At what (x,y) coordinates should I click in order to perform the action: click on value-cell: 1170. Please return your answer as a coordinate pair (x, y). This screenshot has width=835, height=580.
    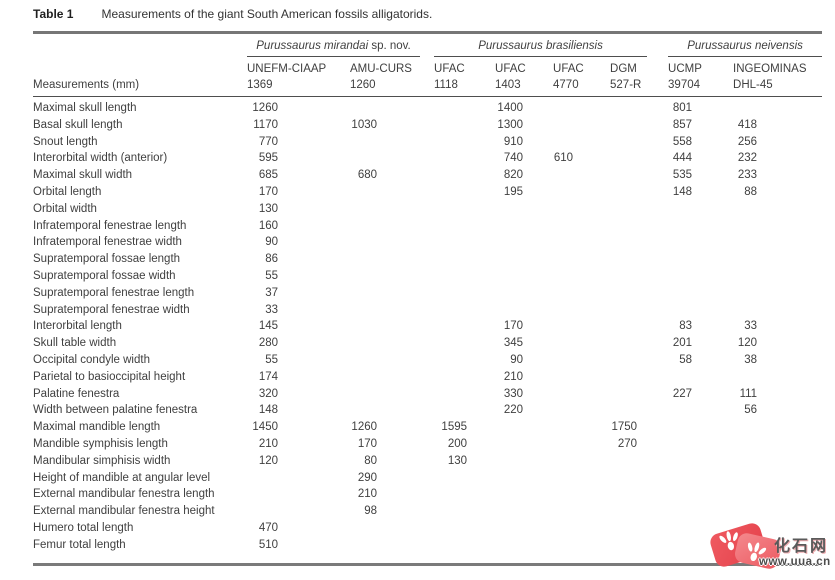
    Looking at the image, I should click on (265, 124).